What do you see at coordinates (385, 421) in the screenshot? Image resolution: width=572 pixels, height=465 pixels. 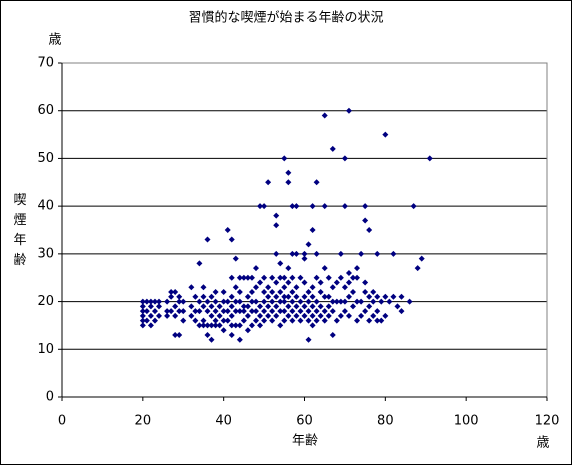 I see `x-tick-label: 80` at bounding box center [385, 421].